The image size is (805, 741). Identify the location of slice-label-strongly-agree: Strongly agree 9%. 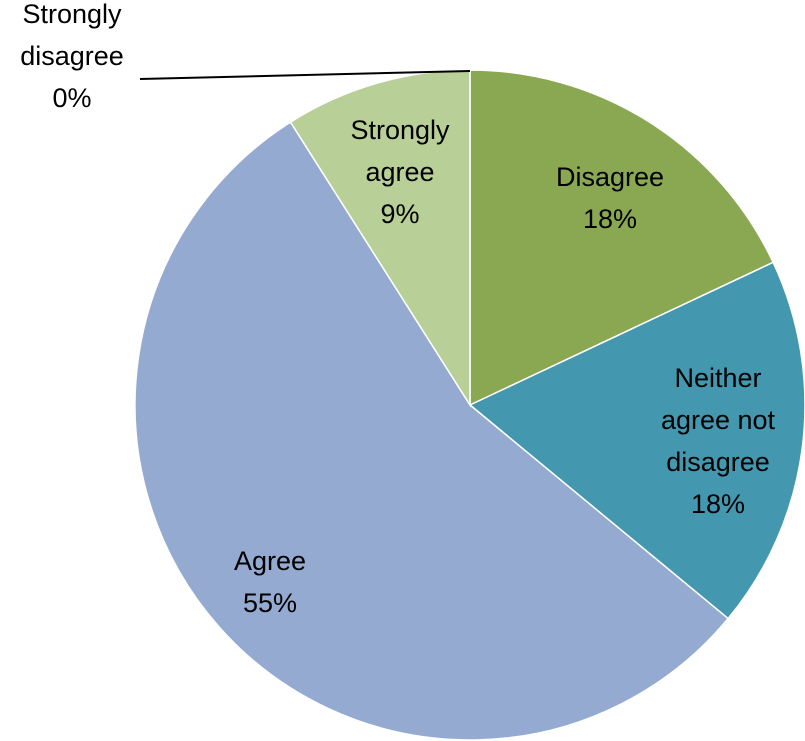
(400, 172).